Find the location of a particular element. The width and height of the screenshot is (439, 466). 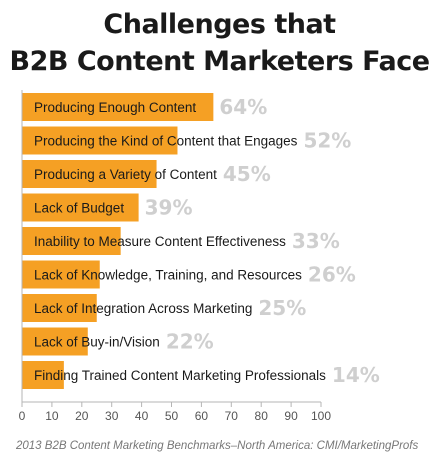

value-label: 45% is located at coordinates (247, 174).